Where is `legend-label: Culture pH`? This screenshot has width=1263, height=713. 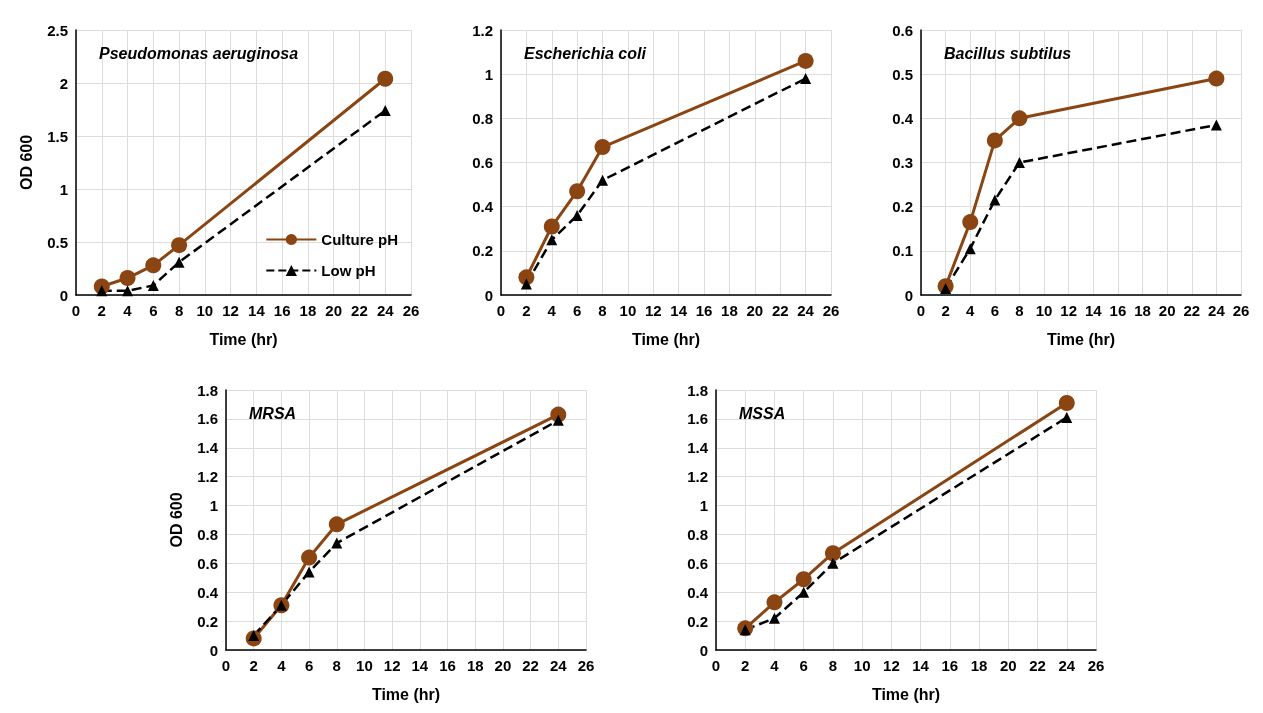 legend-label: Culture pH is located at coordinates (360, 239).